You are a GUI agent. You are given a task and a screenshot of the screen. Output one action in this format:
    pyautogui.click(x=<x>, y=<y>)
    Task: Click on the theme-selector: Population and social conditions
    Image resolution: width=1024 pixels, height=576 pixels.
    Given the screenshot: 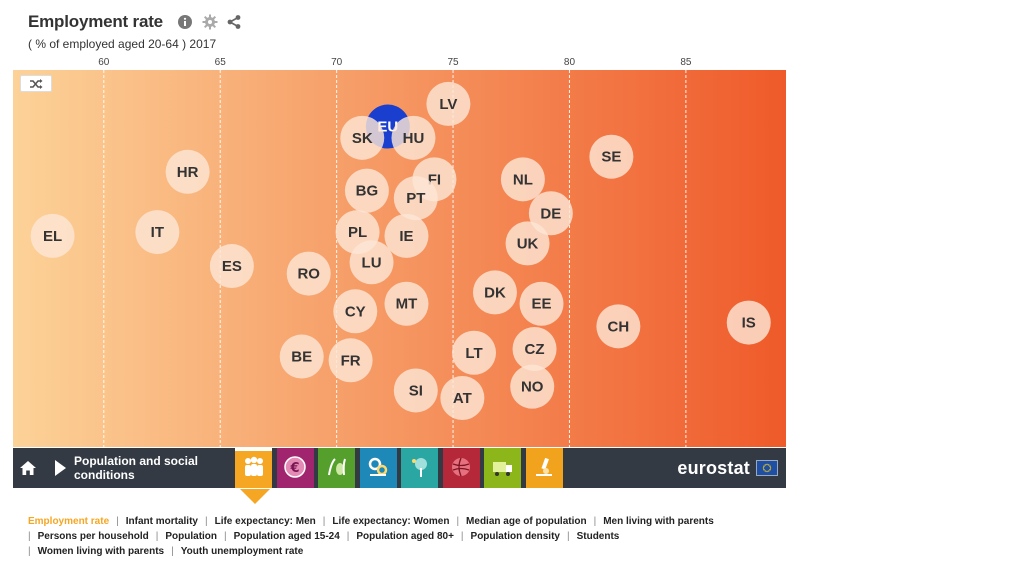 What is the action you would take?
    pyautogui.click(x=139, y=468)
    